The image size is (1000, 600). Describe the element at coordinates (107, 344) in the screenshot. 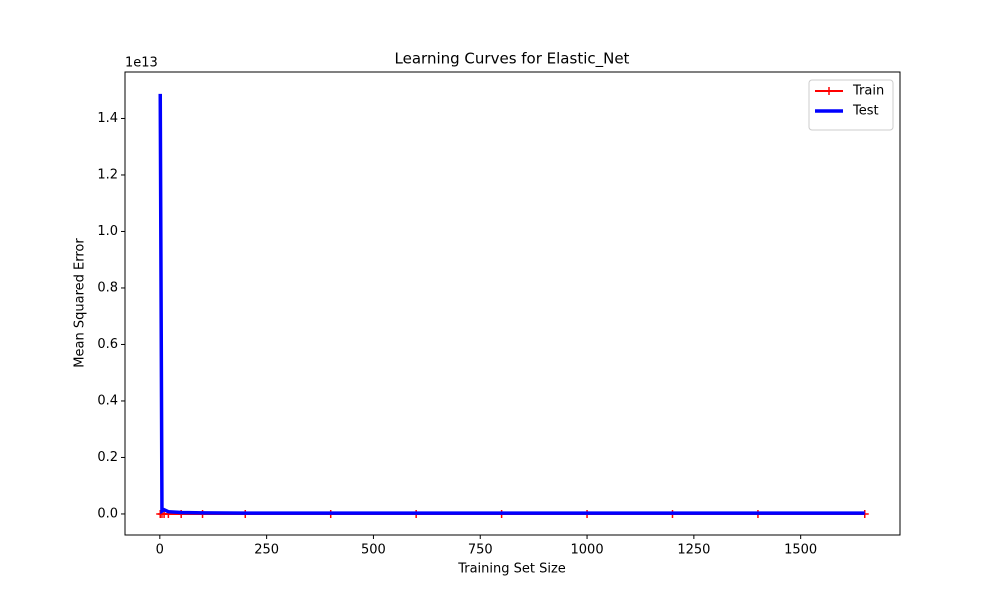

I see `y-tick-label: 0.6` at that location.